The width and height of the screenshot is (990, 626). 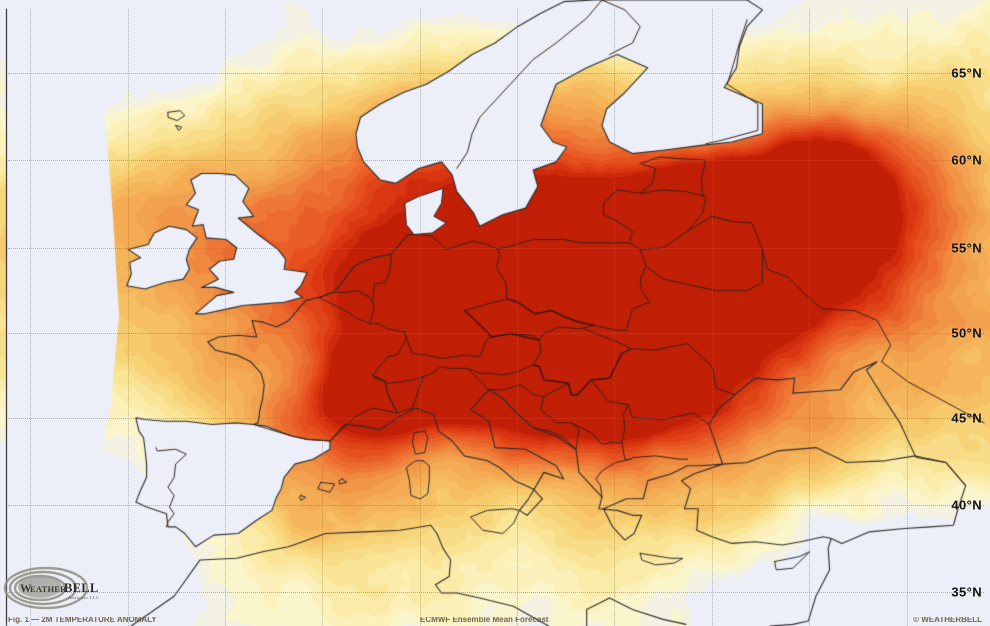 I want to click on weatherbell-logo: W EATHER BELL Analytics LLC, so click(x=64, y=588).